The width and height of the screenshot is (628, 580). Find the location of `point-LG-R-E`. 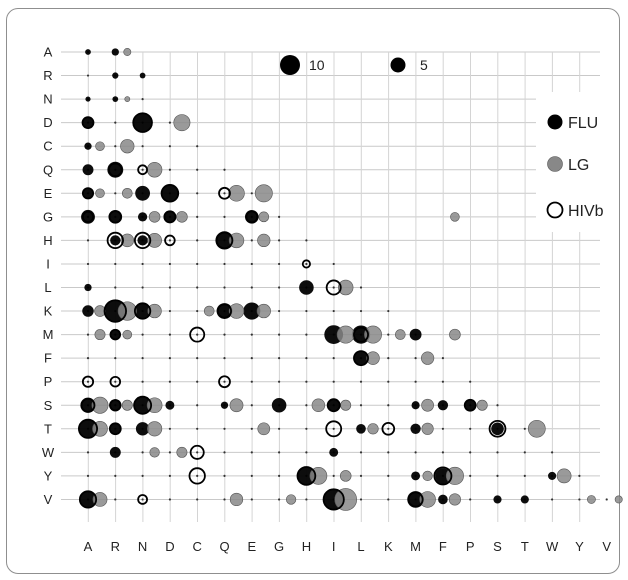

point-LG-R-E is located at coordinates (127, 193).